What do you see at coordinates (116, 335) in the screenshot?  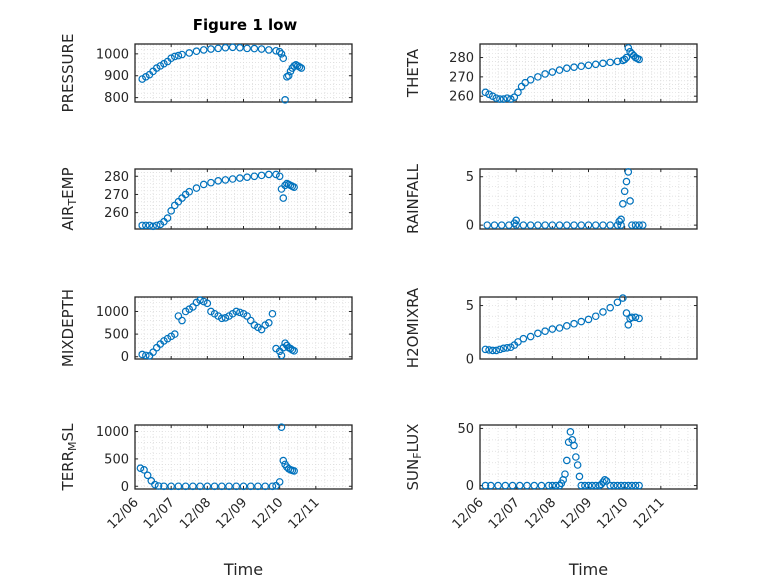 I see `y-tick-label: 500` at bounding box center [116, 335].